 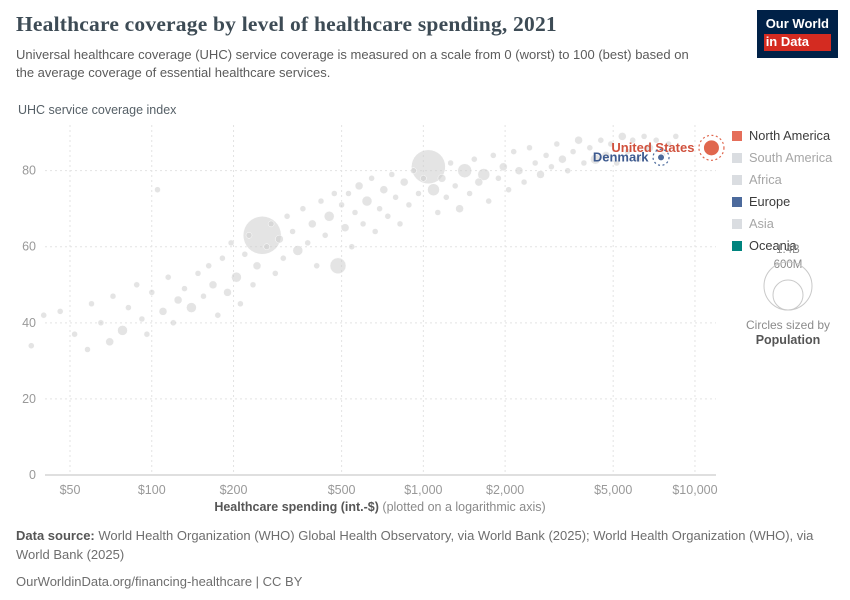 What do you see at coordinates (788, 179) in the screenshot?
I see `legend-item-africa: Africa` at bounding box center [788, 179].